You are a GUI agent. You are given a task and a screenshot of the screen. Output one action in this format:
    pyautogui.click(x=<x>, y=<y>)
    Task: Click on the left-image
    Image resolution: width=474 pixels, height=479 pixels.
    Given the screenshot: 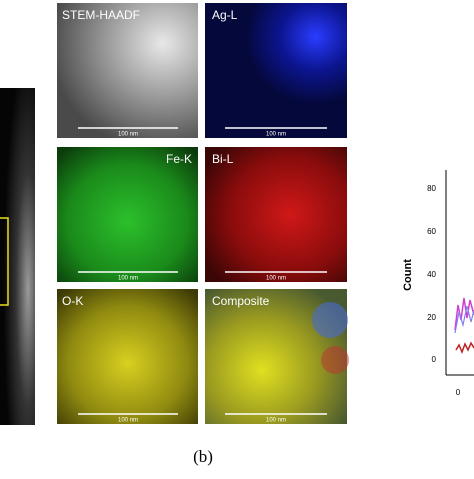 What is the action you would take?
    pyautogui.click(x=17, y=256)
    